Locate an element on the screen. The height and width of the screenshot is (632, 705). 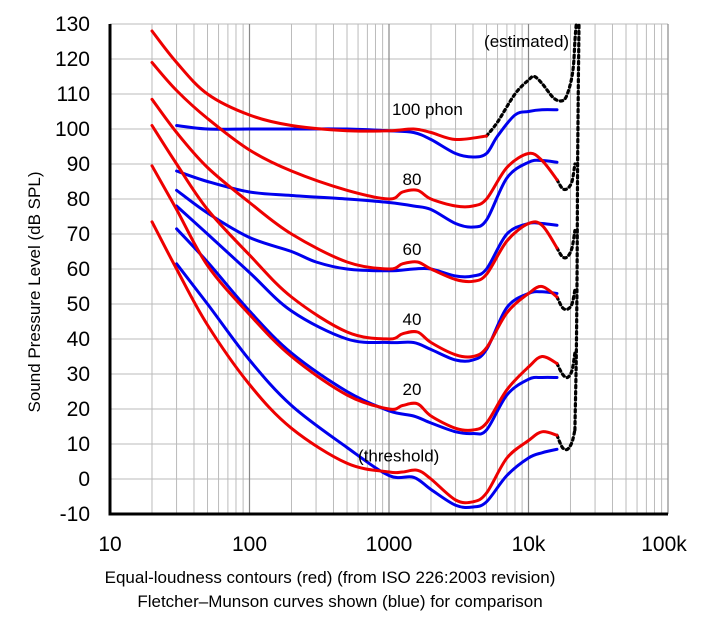
y-tick-label: 0 is located at coordinates (84, 479).